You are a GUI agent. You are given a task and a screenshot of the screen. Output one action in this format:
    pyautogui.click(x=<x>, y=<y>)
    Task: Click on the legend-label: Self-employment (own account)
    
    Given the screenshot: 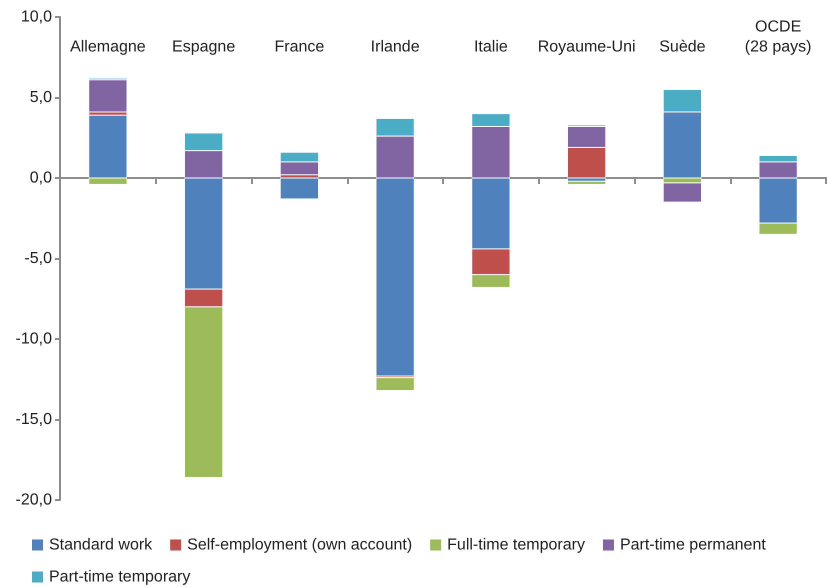 What is the action you would take?
    pyautogui.click(x=299, y=545)
    